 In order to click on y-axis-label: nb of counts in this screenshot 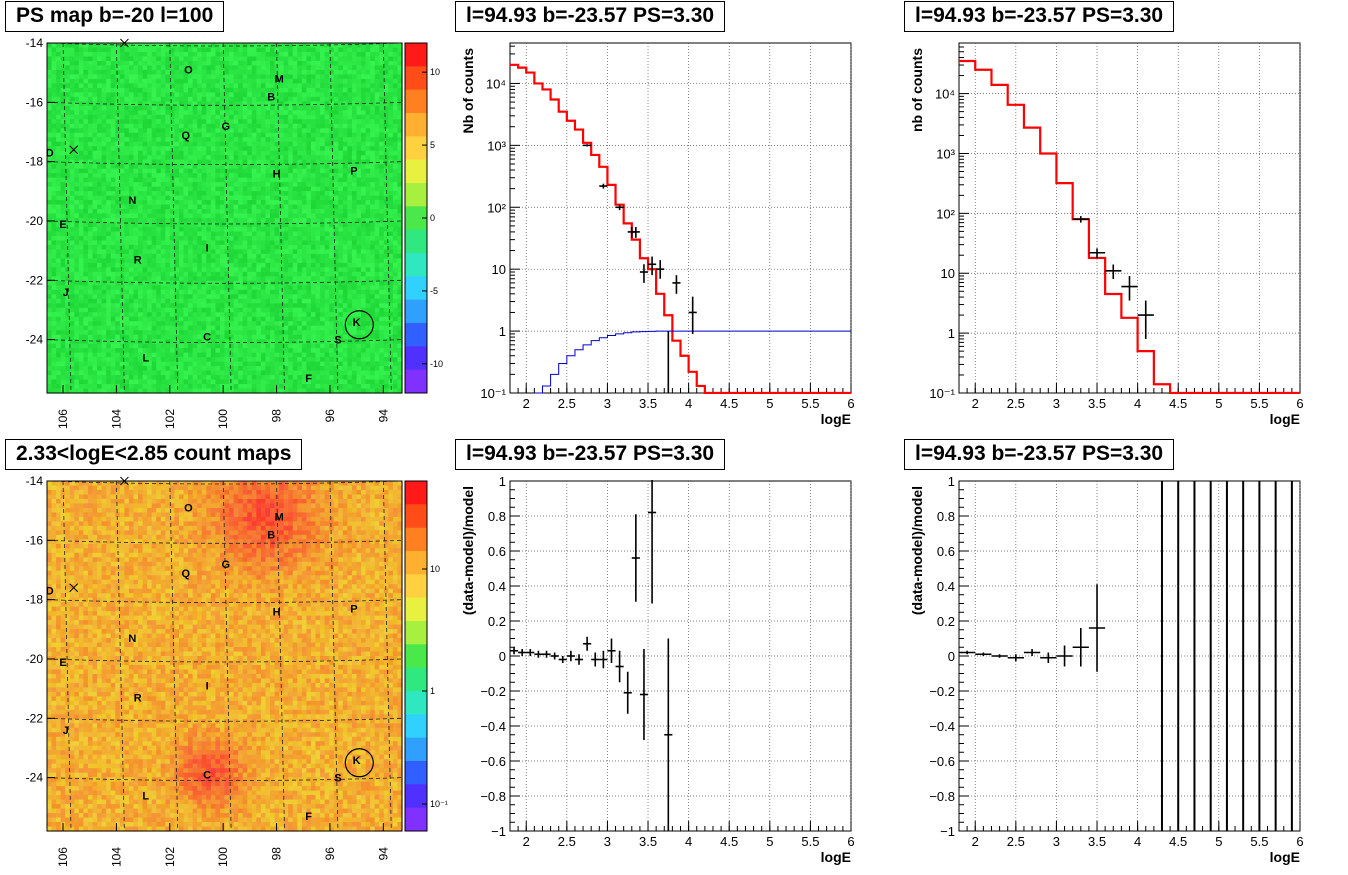, I will do `click(917, 90)`.